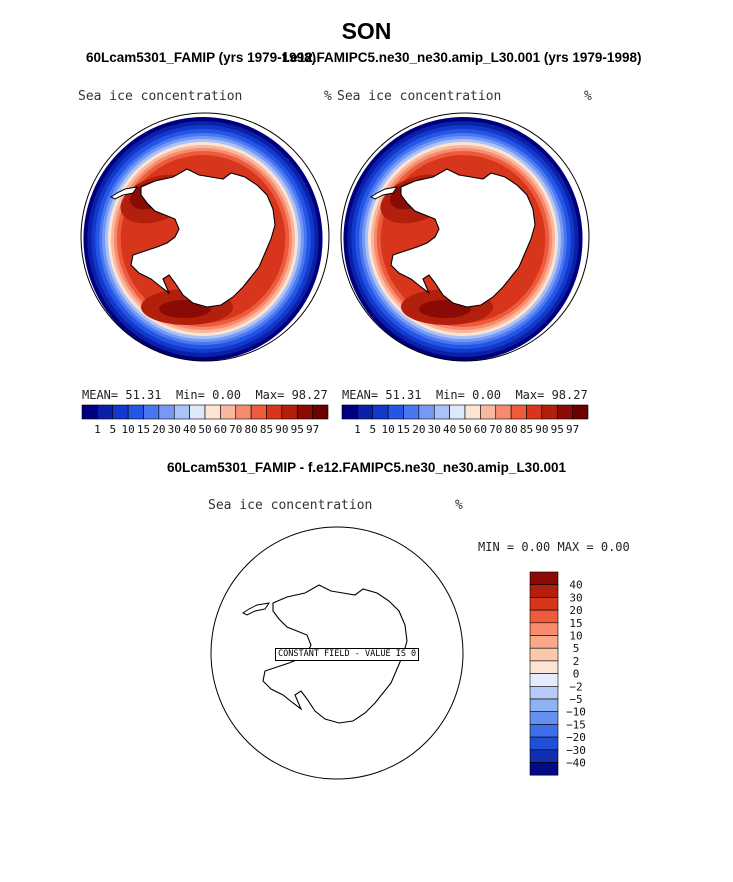  I want to click on right-units-label: %, so click(588, 96).